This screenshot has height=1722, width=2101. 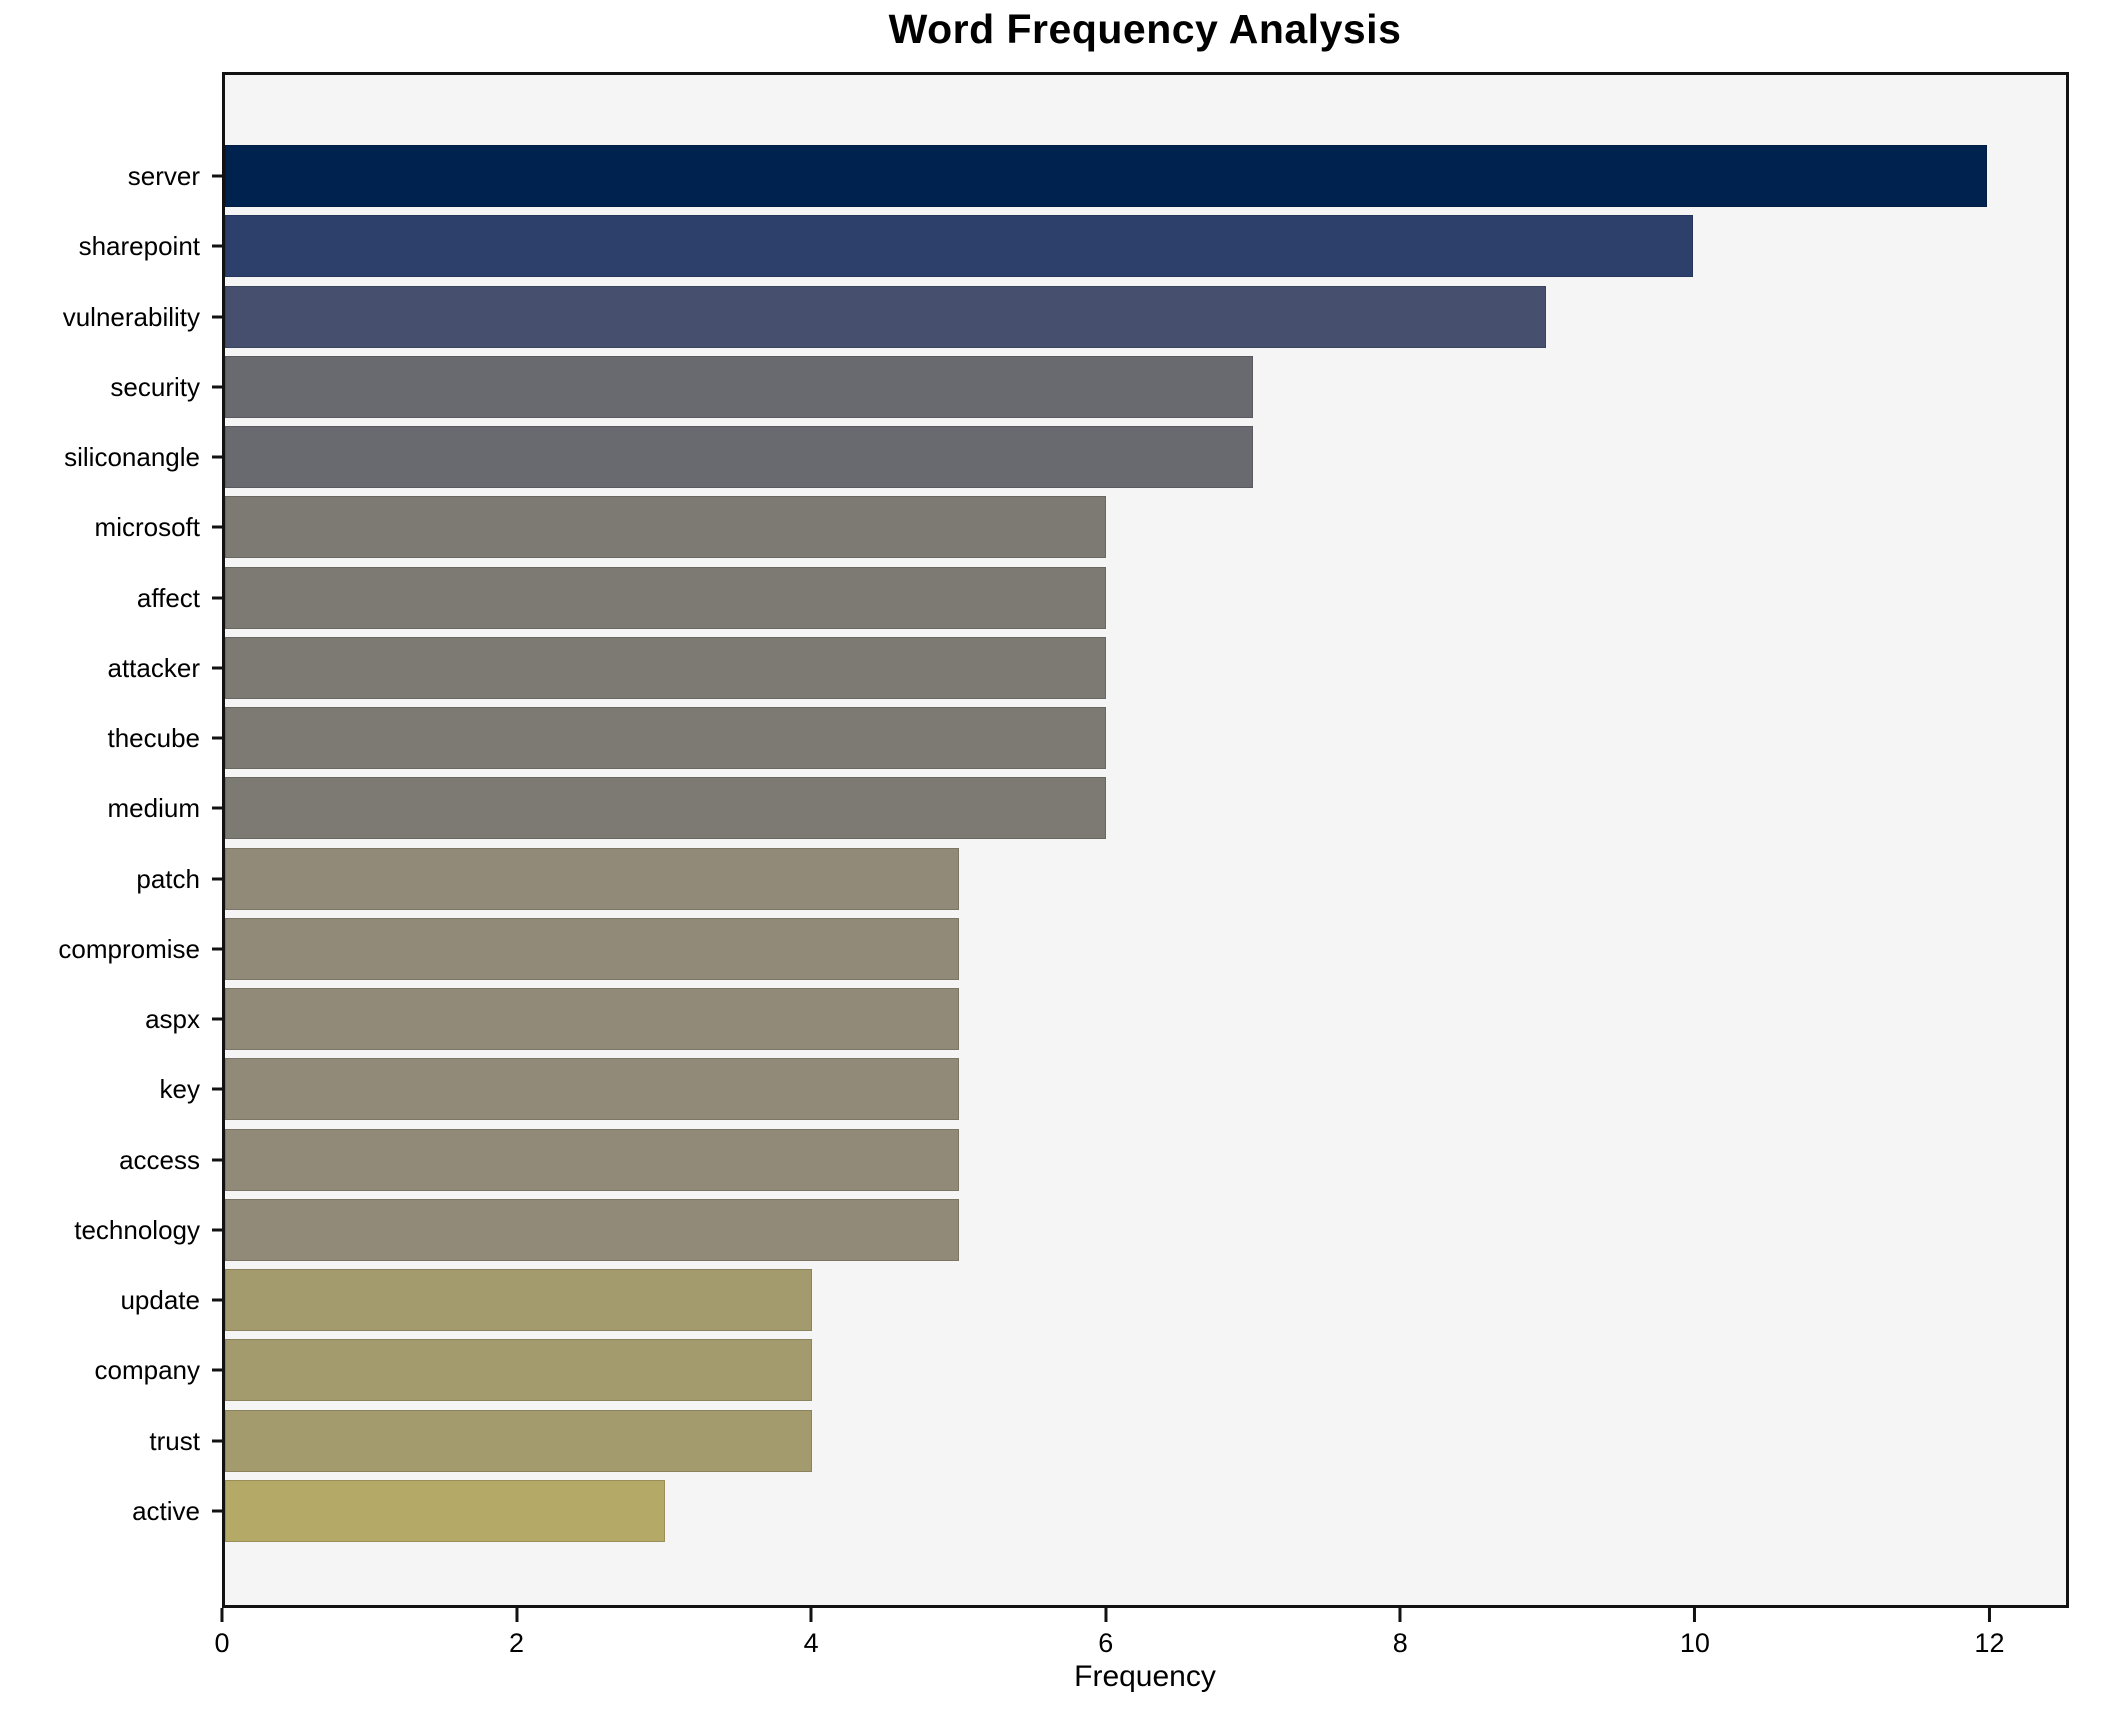 I want to click on y-tick-label-thecube: thecube, so click(x=153, y=738).